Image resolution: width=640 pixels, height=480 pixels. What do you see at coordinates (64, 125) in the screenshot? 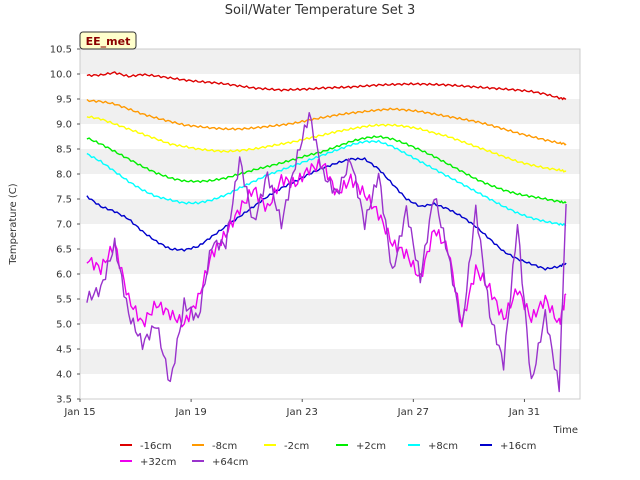
I see `y-tick-label: 9.0` at bounding box center [64, 125].